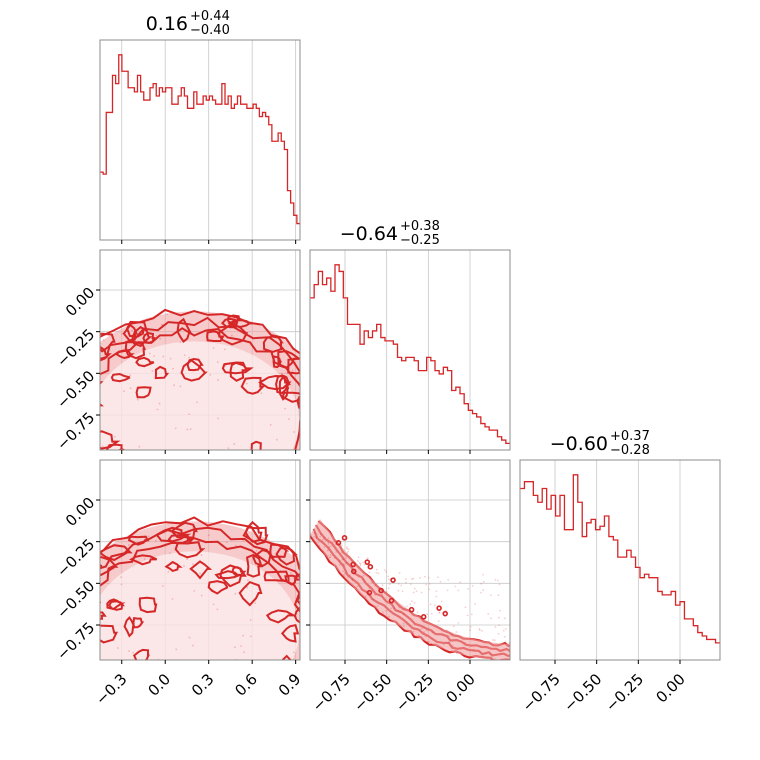  I want to click on hist-panel-2: −0.64 +0.38−0.25, so click(410, 336).